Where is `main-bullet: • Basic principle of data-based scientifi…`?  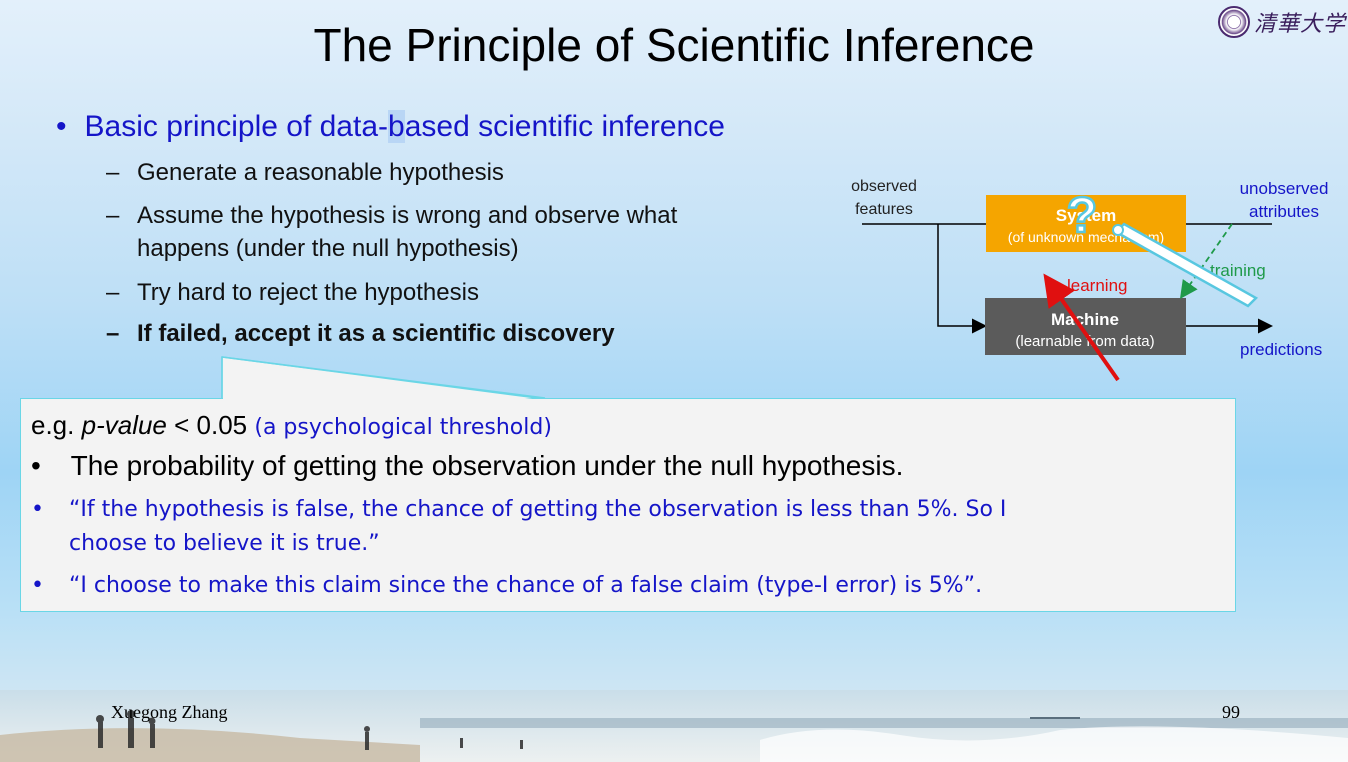
main-bullet: • Basic principle of data-based scientifi… is located at coordinates (390, 127).